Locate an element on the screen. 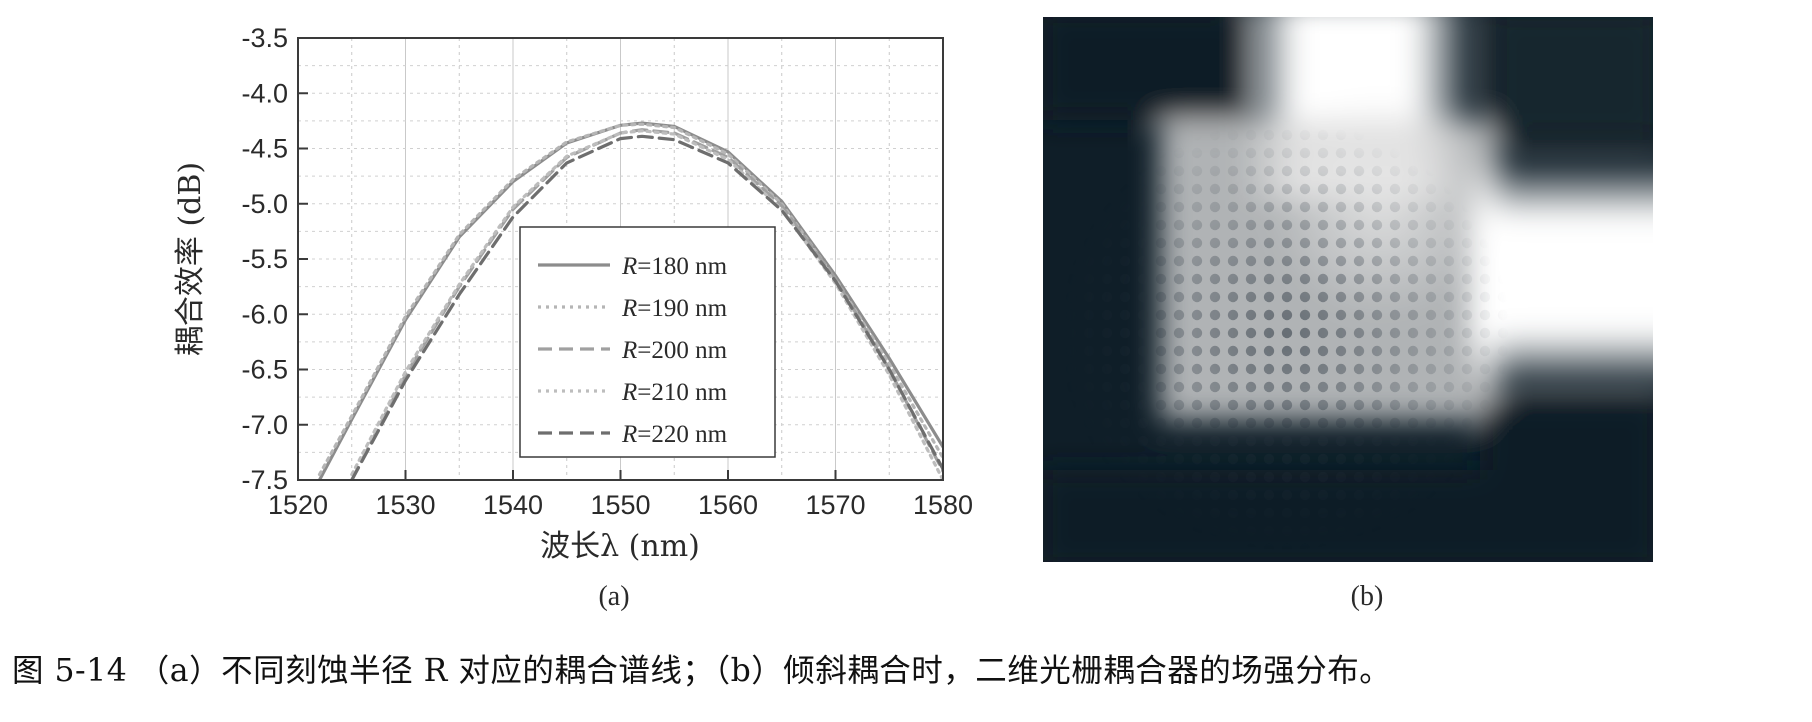 This screenshot has height=722, width=1812. y-tick-labels: -3.5 -4.0 -4.5 -5.0 -5.5 -6.0 -6.5 -7.0 -7.5 is located at coordinates (264, 259).